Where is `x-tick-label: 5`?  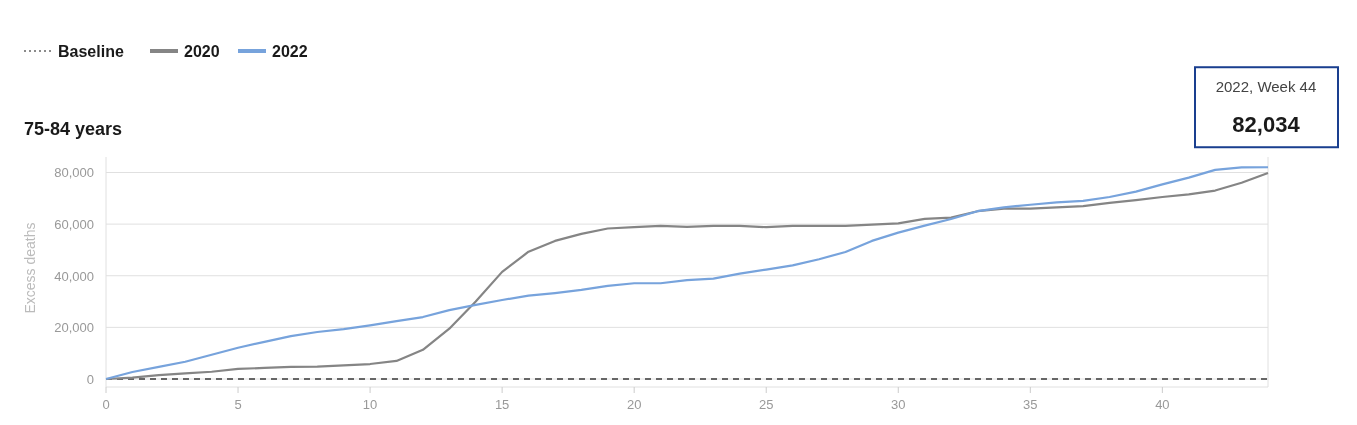 x-tick-label: 5 is located at coordinates (238, 404).